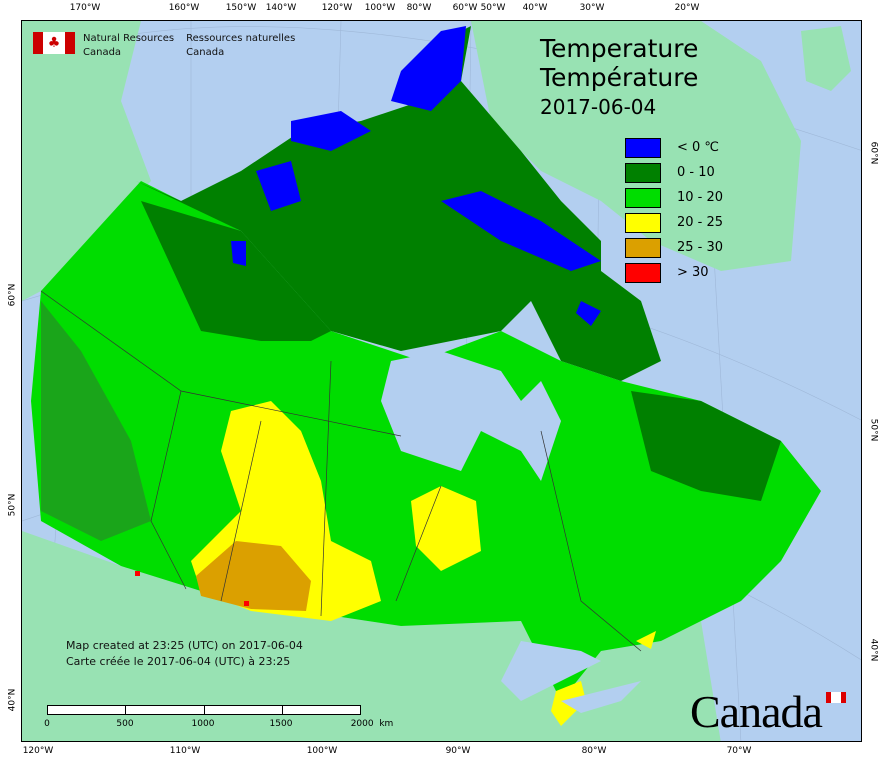 Image resolution: width=880 pixels, height=760 pixels. I want to click on legend: < 0 ℃ 0 - 10 10 - 20 20 - 25 25 - 30 > 30, so click(674, 210).